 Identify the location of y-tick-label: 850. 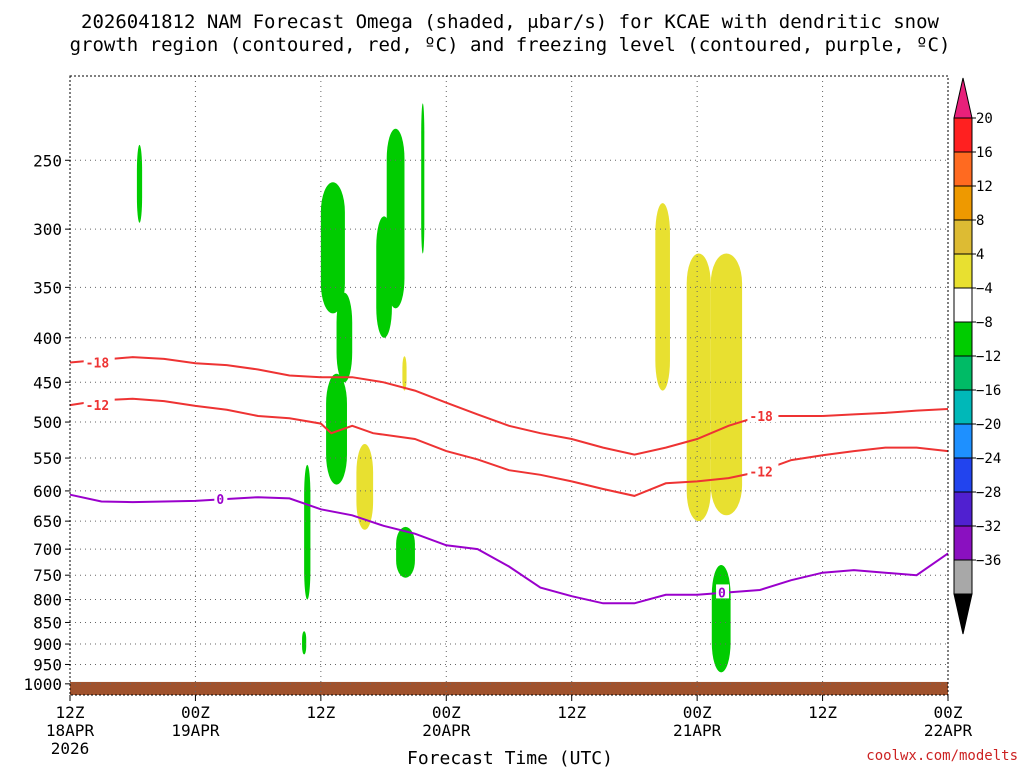
(47, 622).